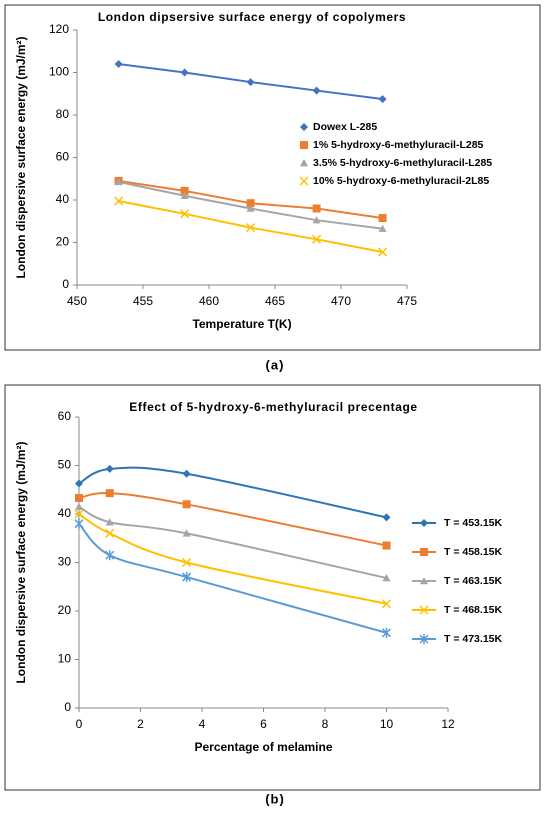  Describe the element at coordinates (63, 114) in the screenshot. I see `y-tick-label: 80` at that location.